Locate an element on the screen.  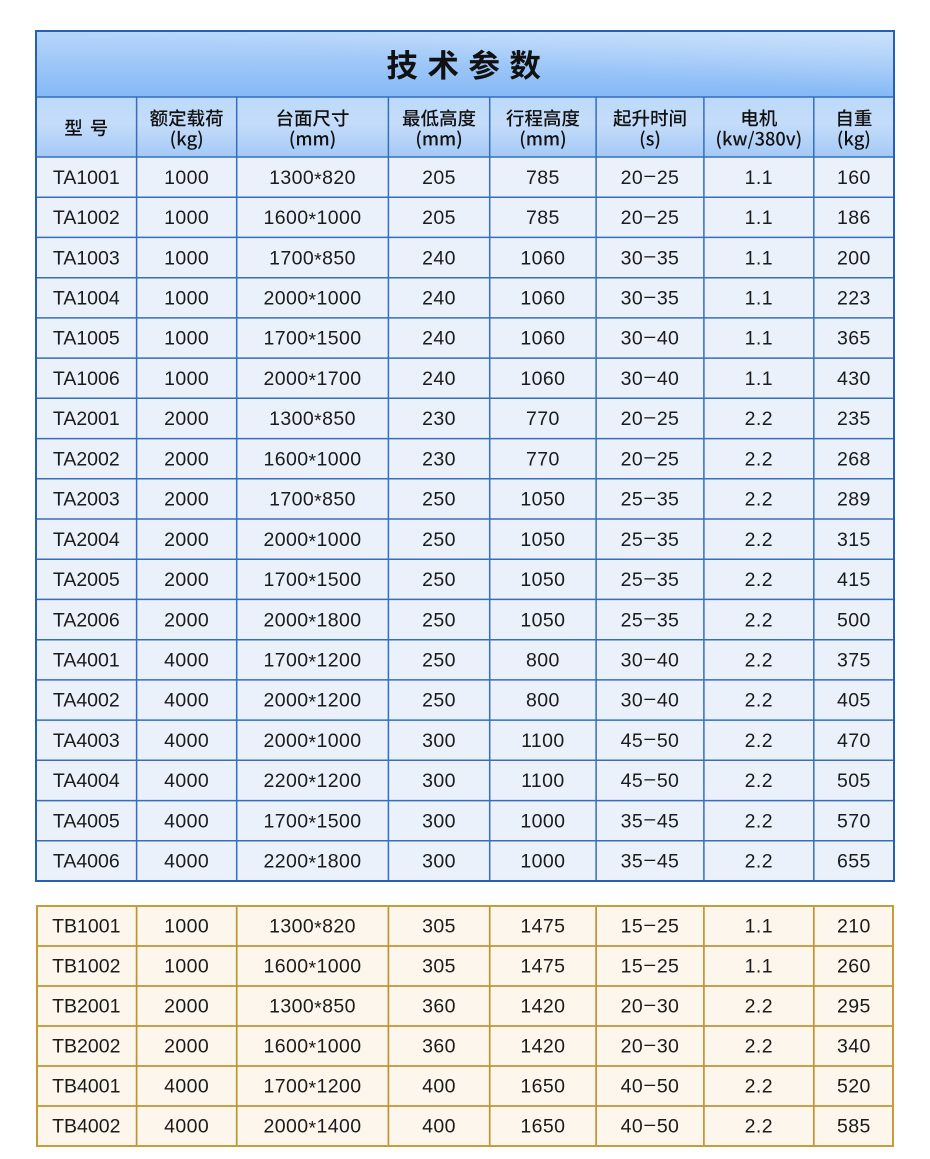
svg-text: 1700*850 is located at coordinates (312, 259).